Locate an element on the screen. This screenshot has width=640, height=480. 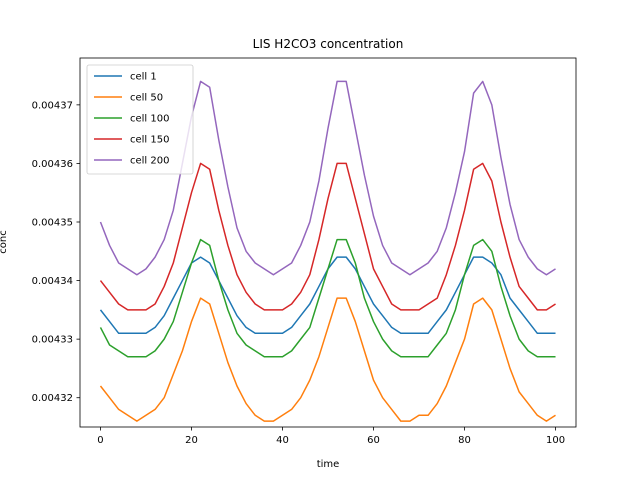
y-tick-label: 0.00432 is located at coordinates (52, 398).